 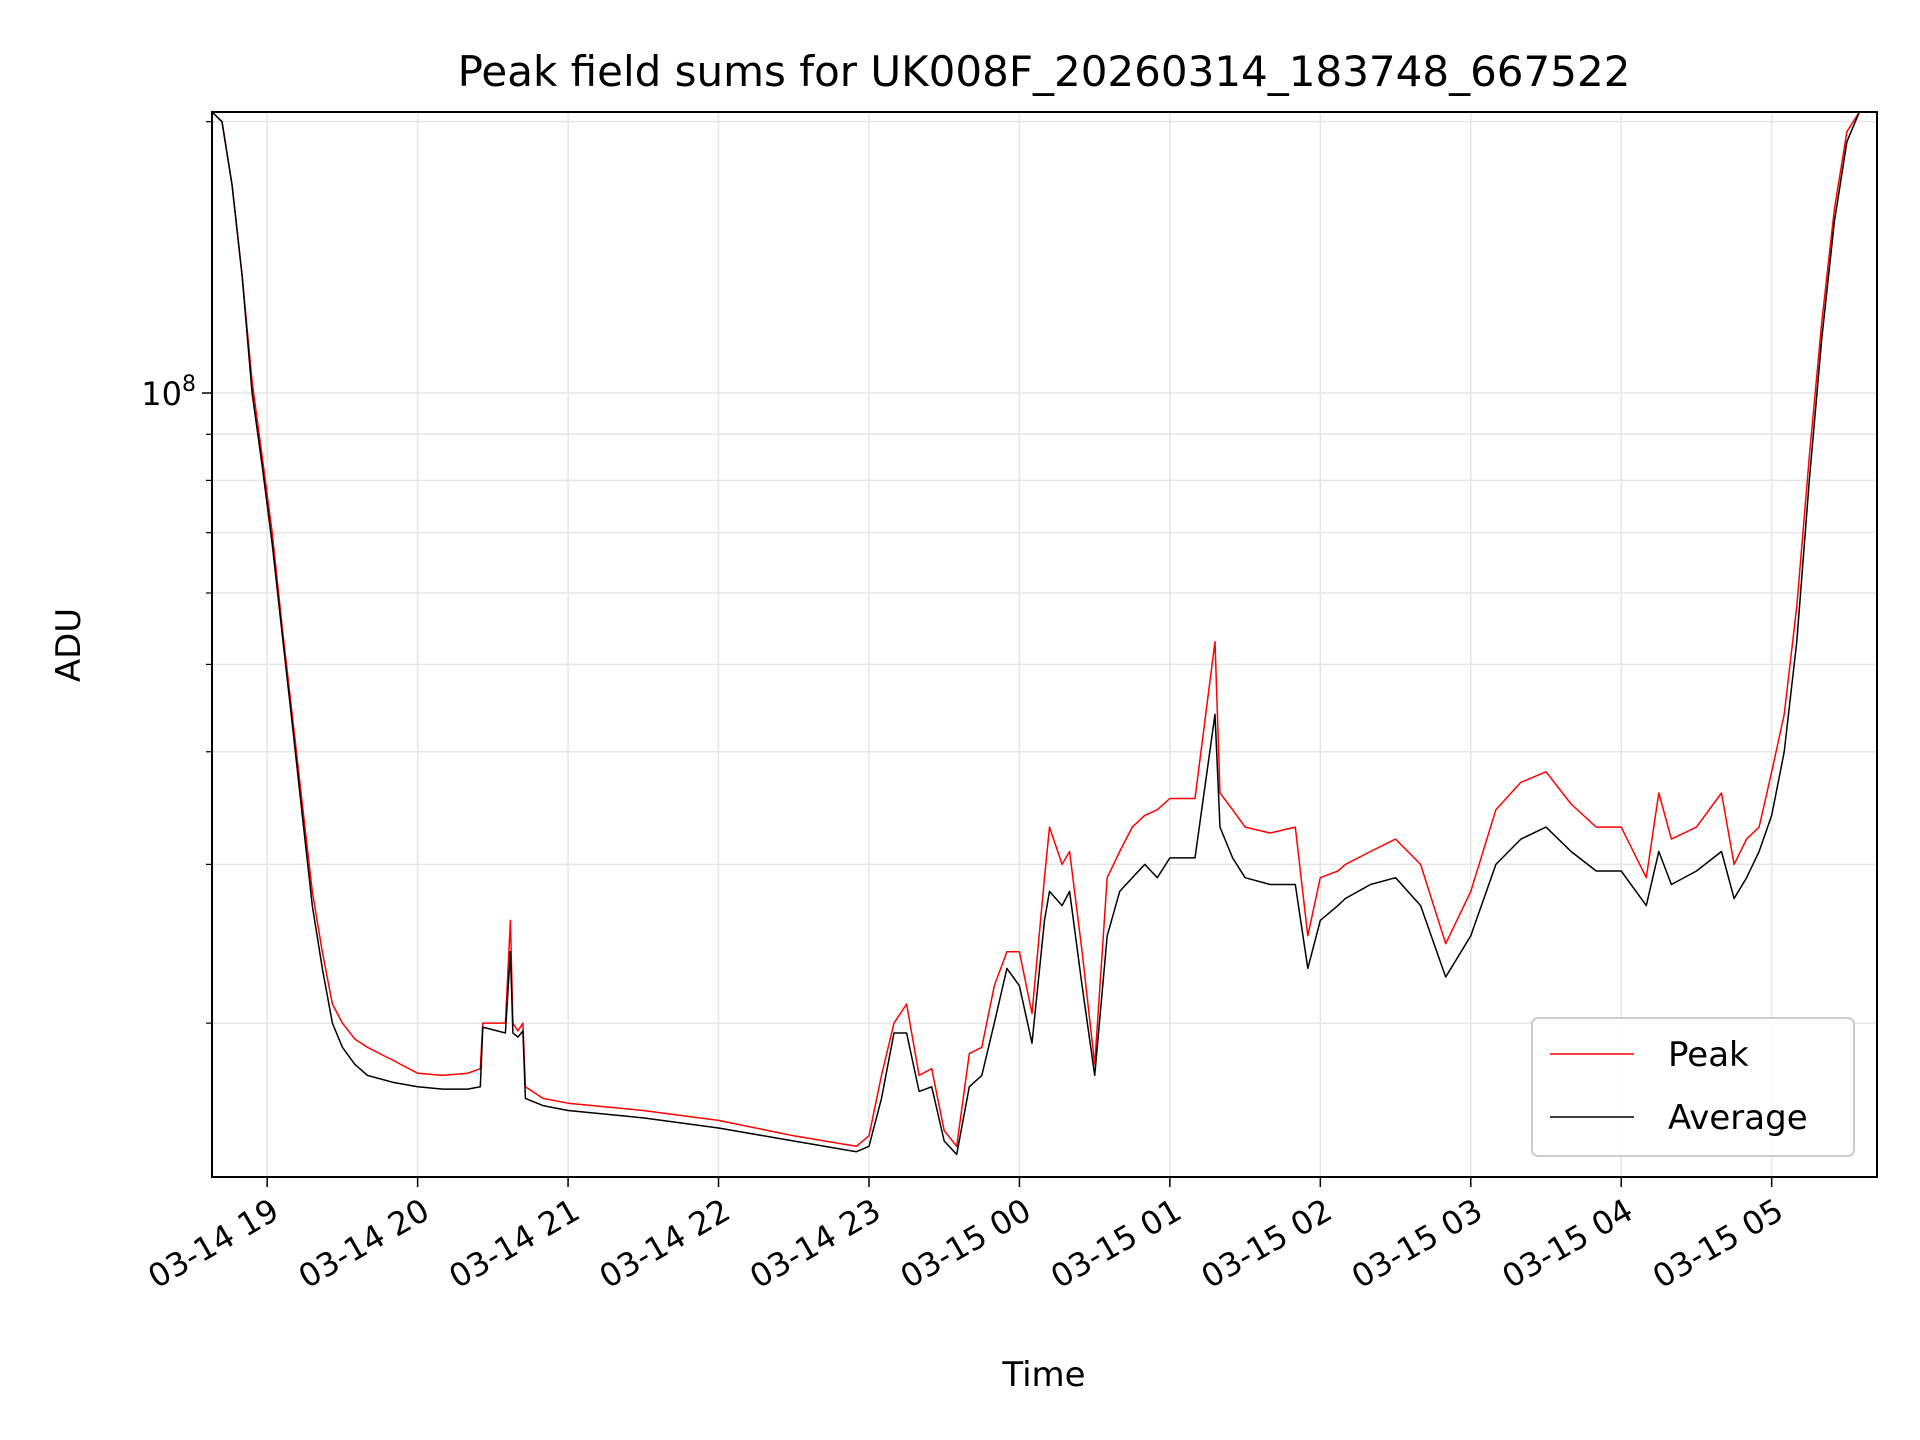 What do you see at coordinates (1738, 1118) in the screenshot?
I see `legend-label-average: Average` at bounding box center [1738, 1118].